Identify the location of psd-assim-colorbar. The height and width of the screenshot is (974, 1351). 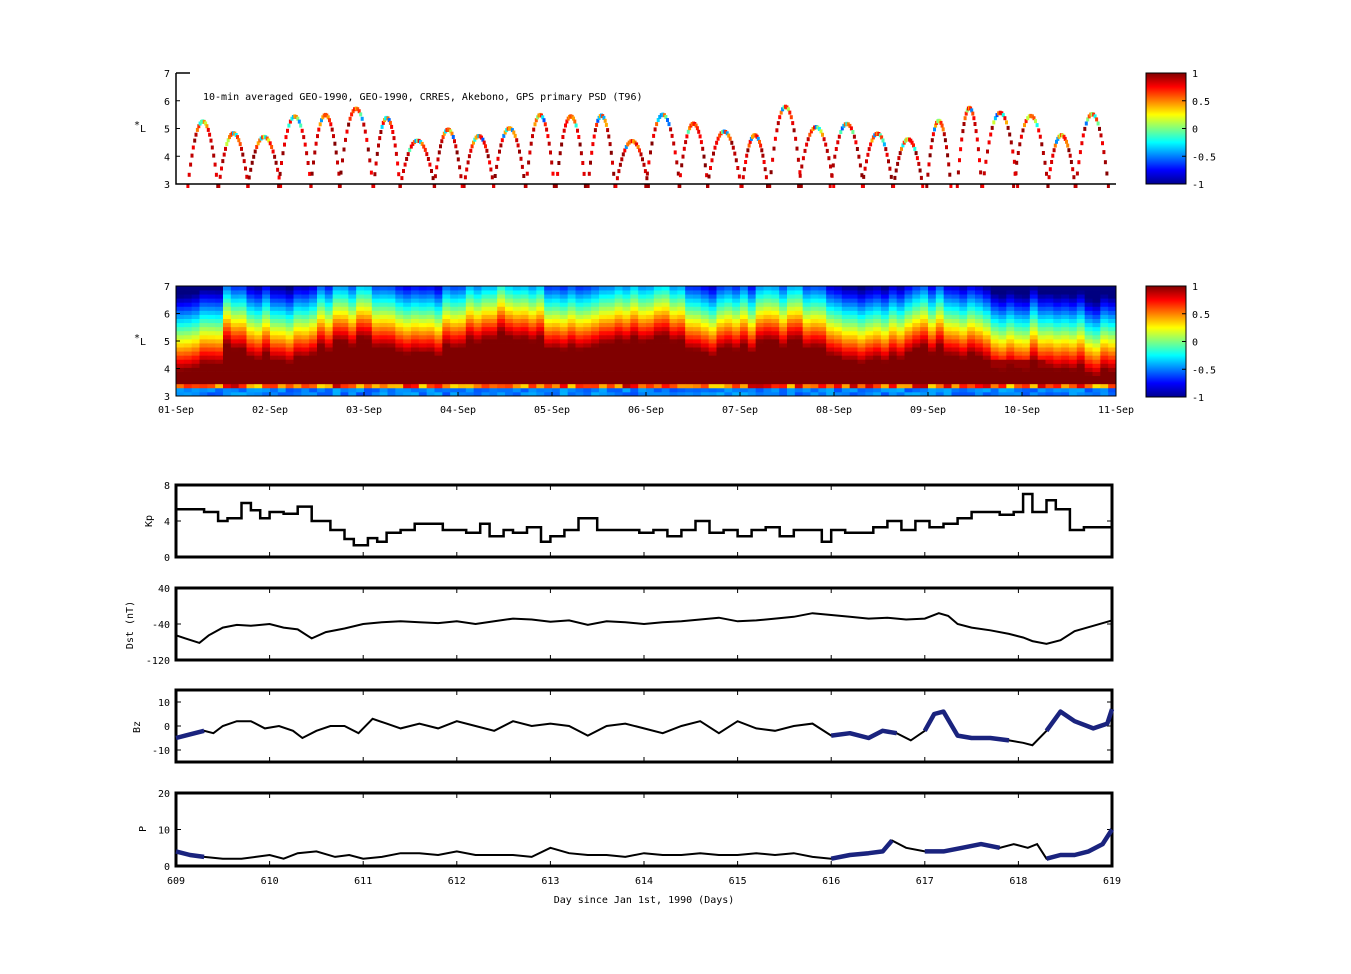
(1166, 341).